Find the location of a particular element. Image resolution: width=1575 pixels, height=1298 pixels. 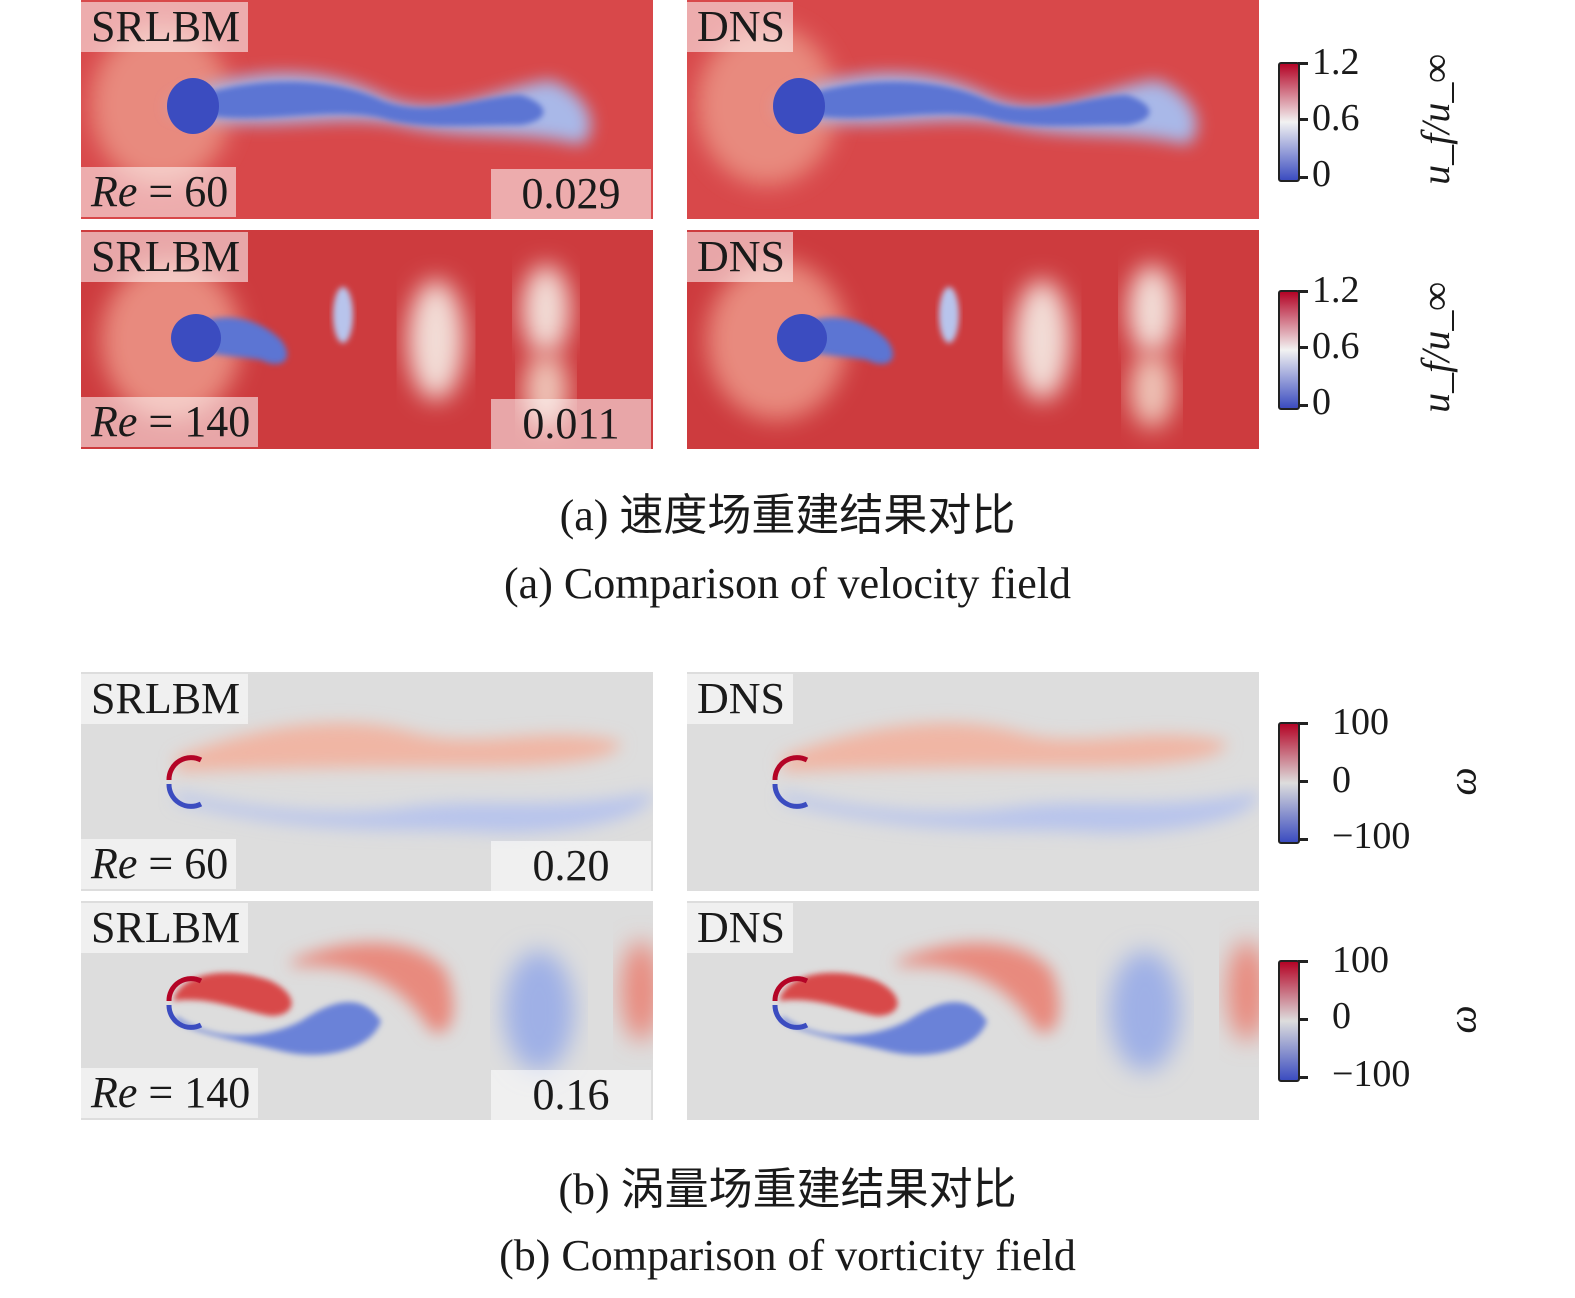

error-value: 0.16 is located at coordinates (571, 1095).